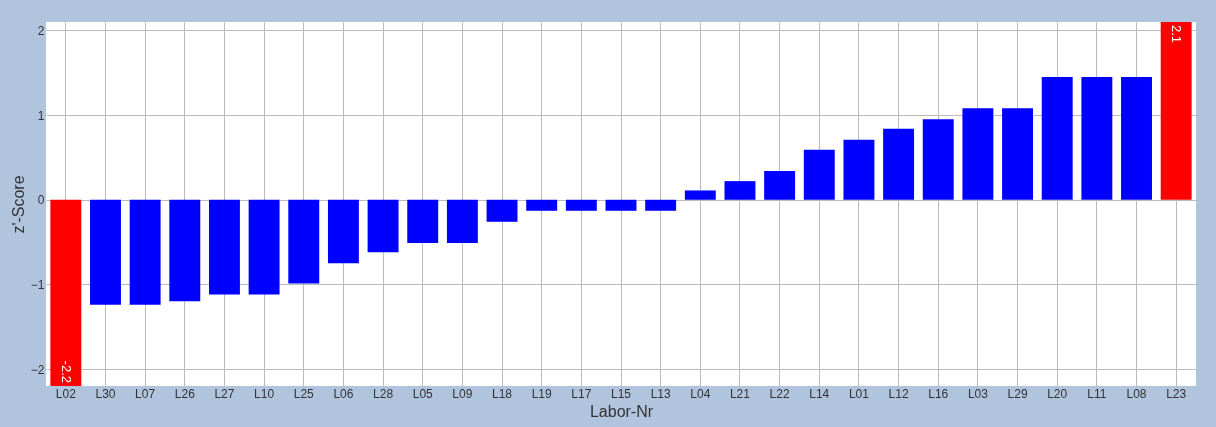 The image size is (1216, 427). What do you see at coordinates (1017, 393) in the screenshot?
I see `x-tick-label: L29` at bounding box center [1017, 393].